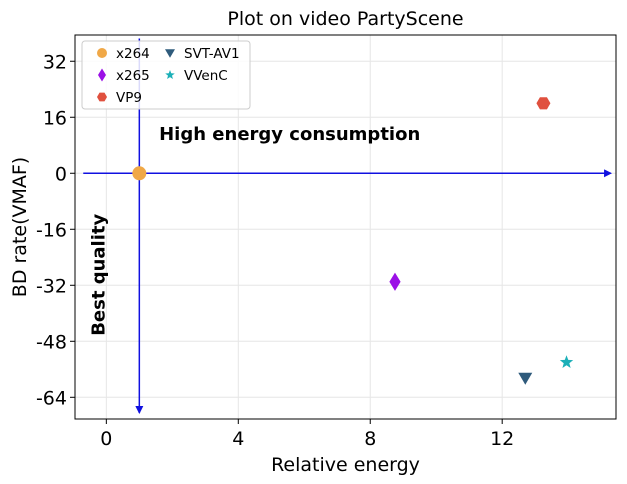 The height and width of the screenshot is (484, 627). Describe the element at coordinates (206, 76) in the screenshot. I see `legend-label: VVenC` at that location.